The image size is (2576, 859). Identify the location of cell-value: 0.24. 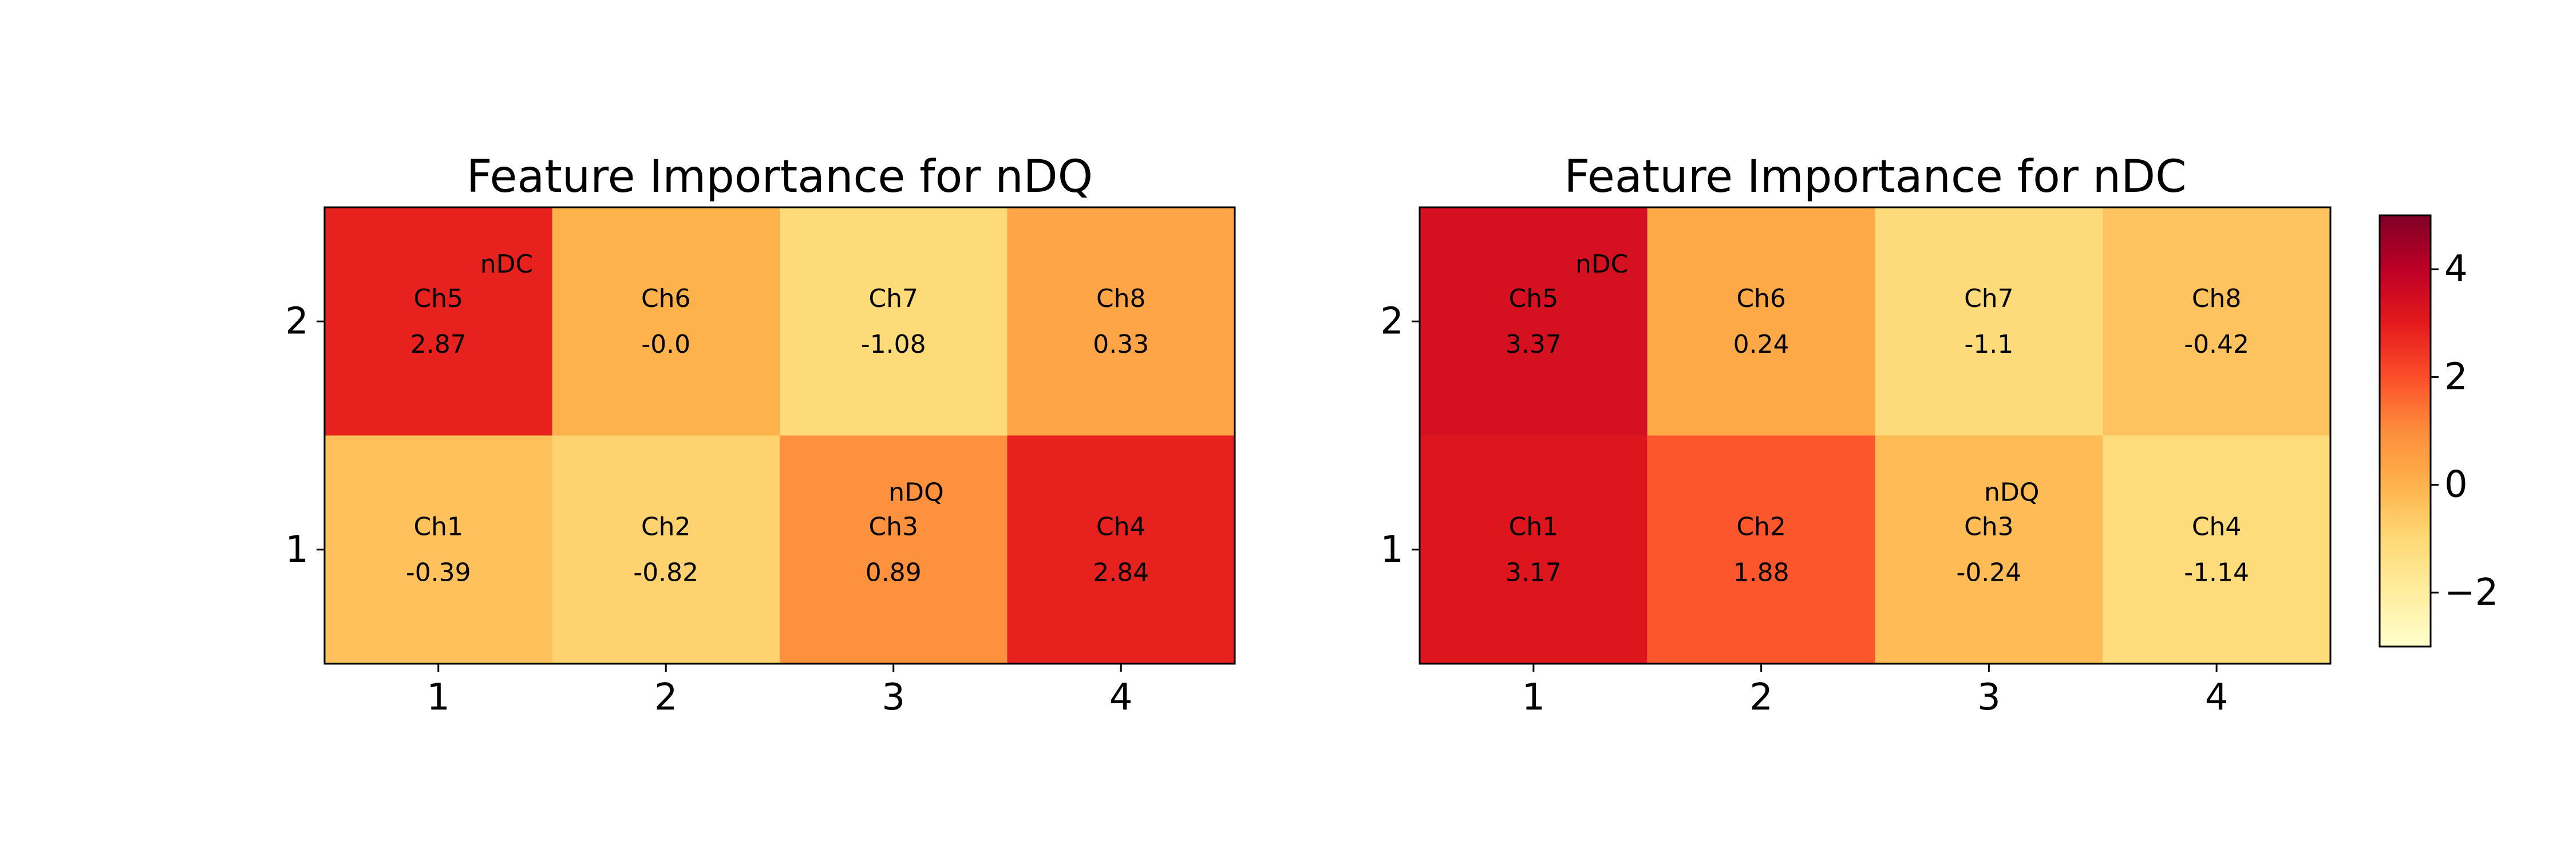
(1761, 344).